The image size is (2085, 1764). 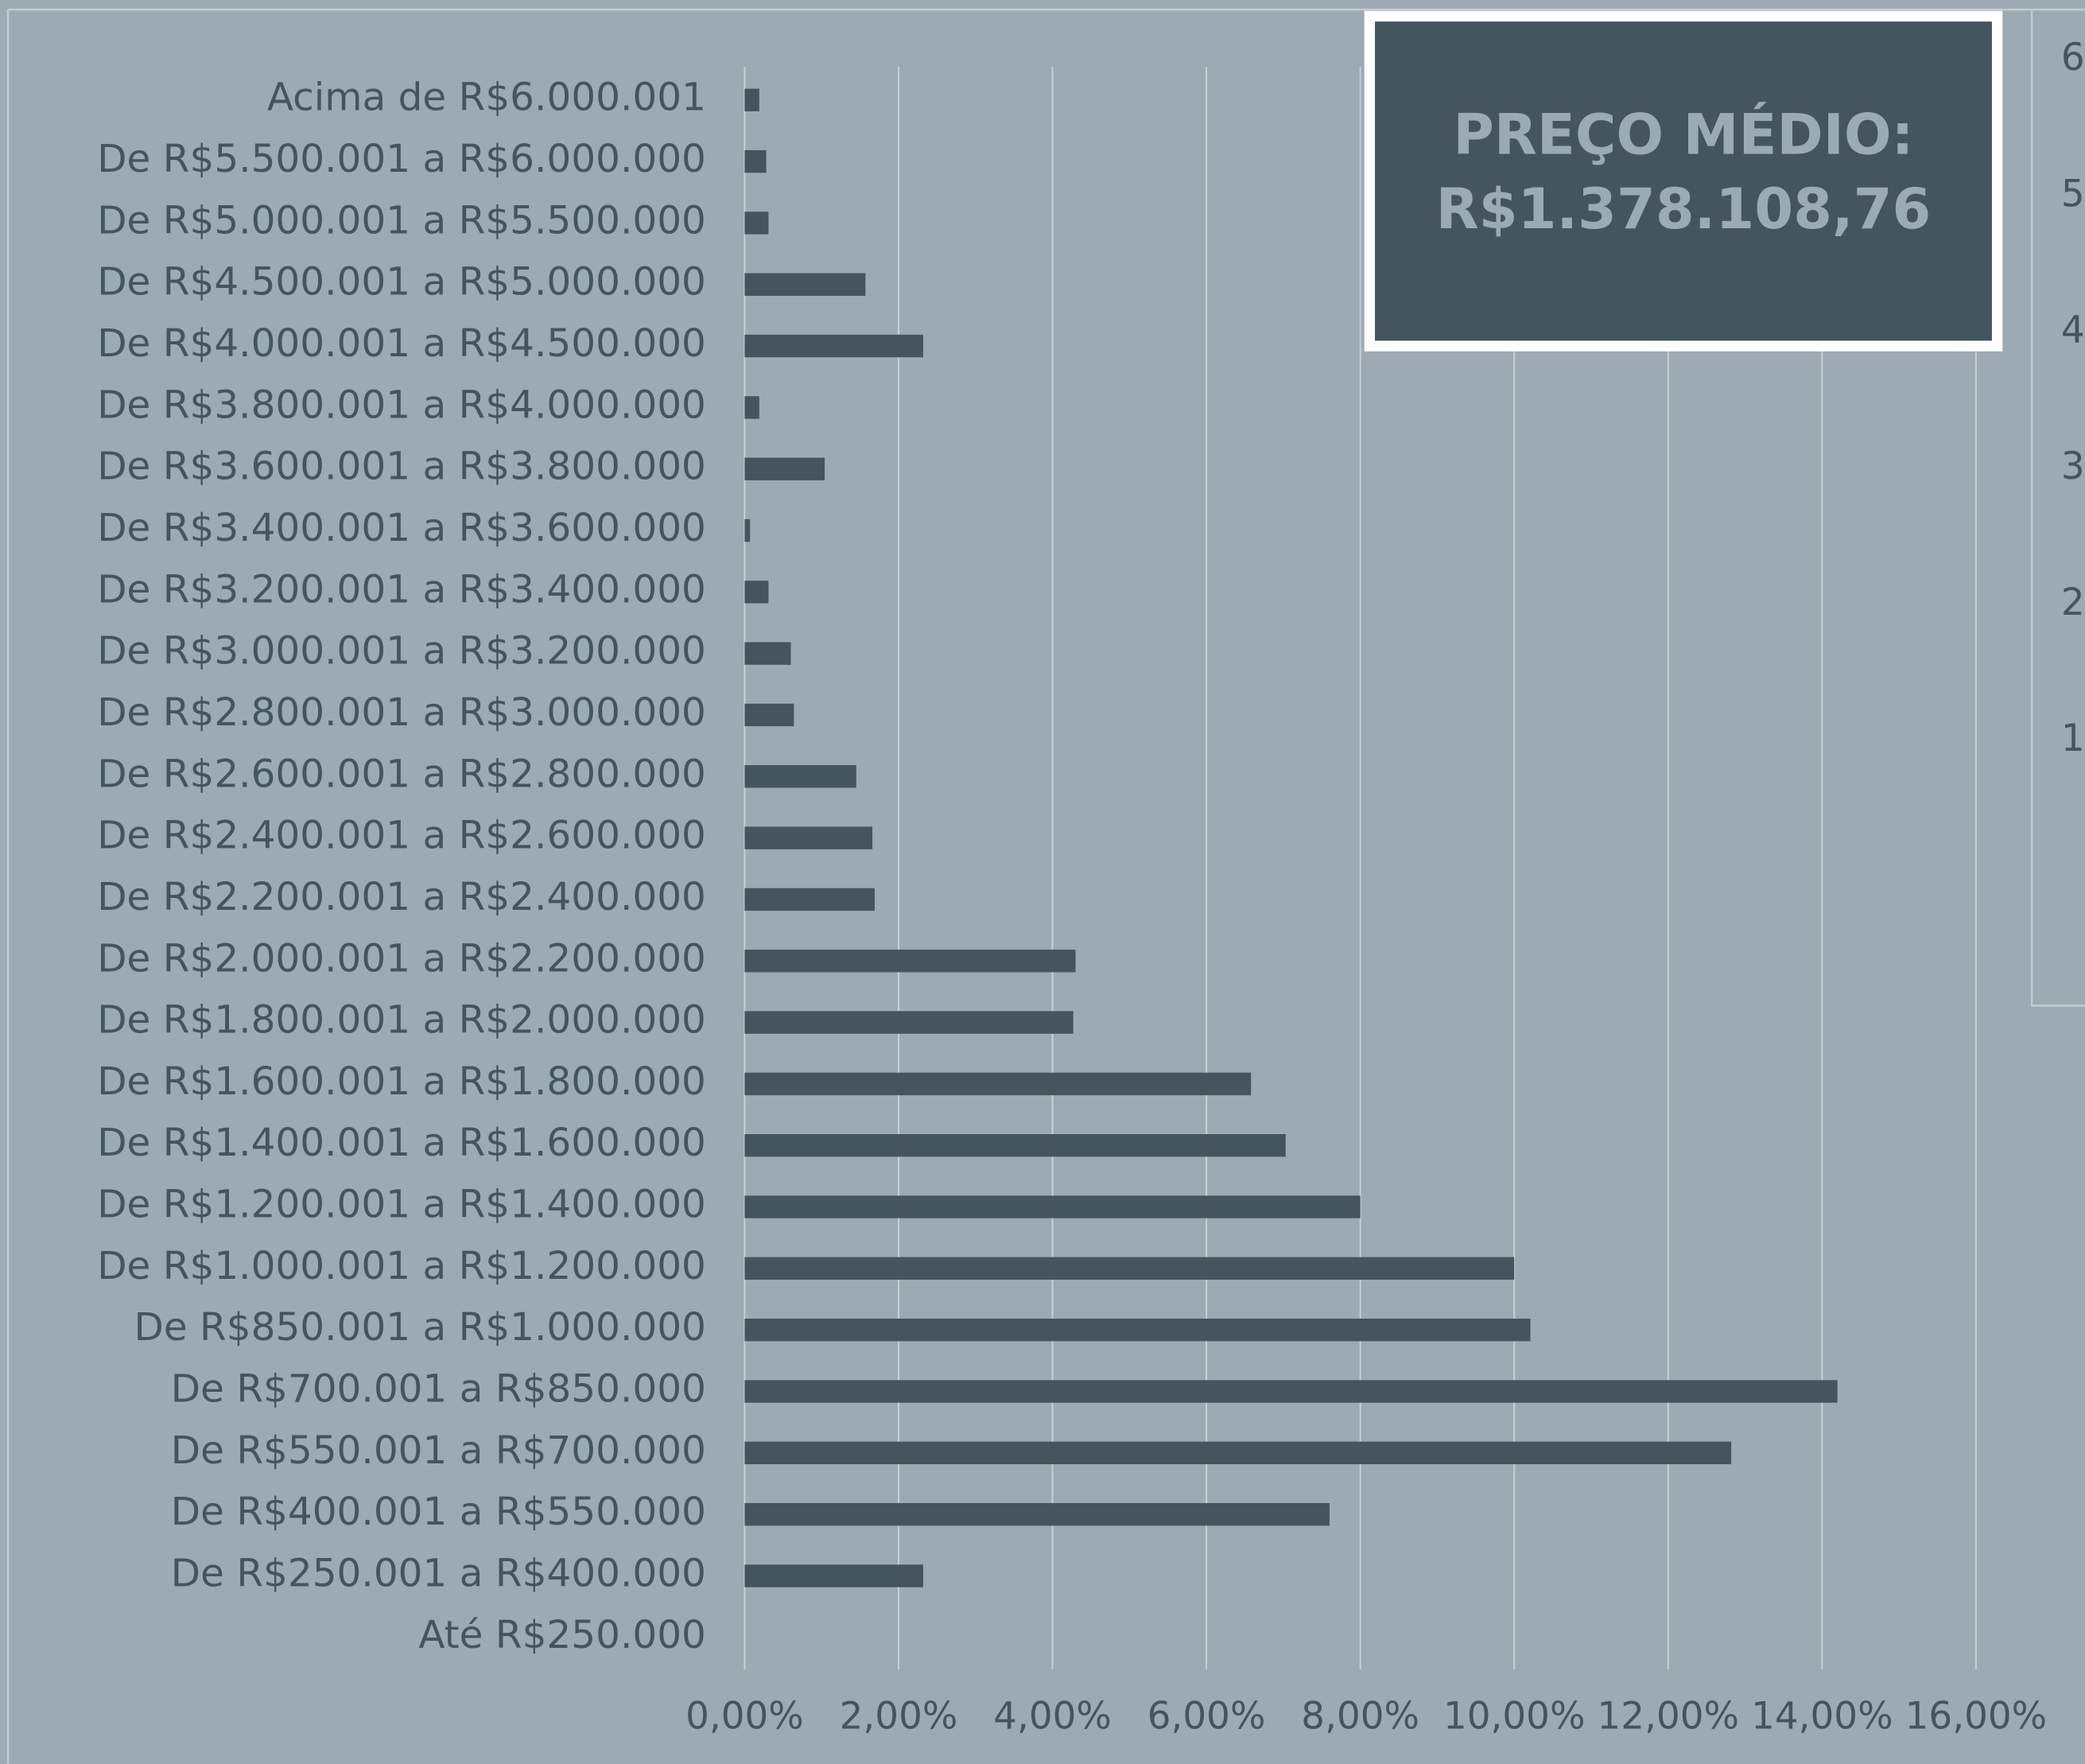 What do you see at coordinates (1977, 1717) in the screenshot?
I see `x-tick-label: 16,00%` at bounding box center [1977, 1717].